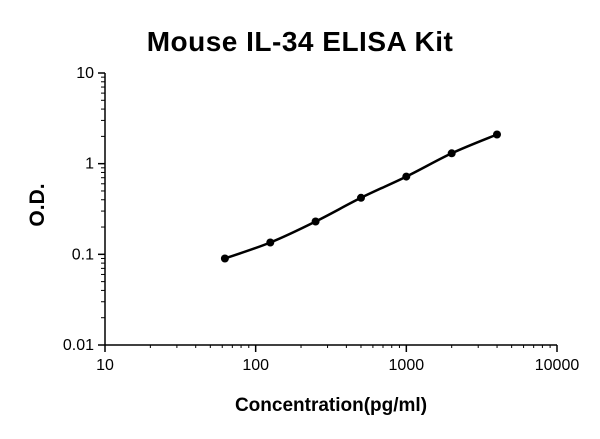 The width and height of the screenshot is (600, 439). Describe the element at coordinates (407, 365) in the screenshot. I see `x-tick-label: 1000` at that location.